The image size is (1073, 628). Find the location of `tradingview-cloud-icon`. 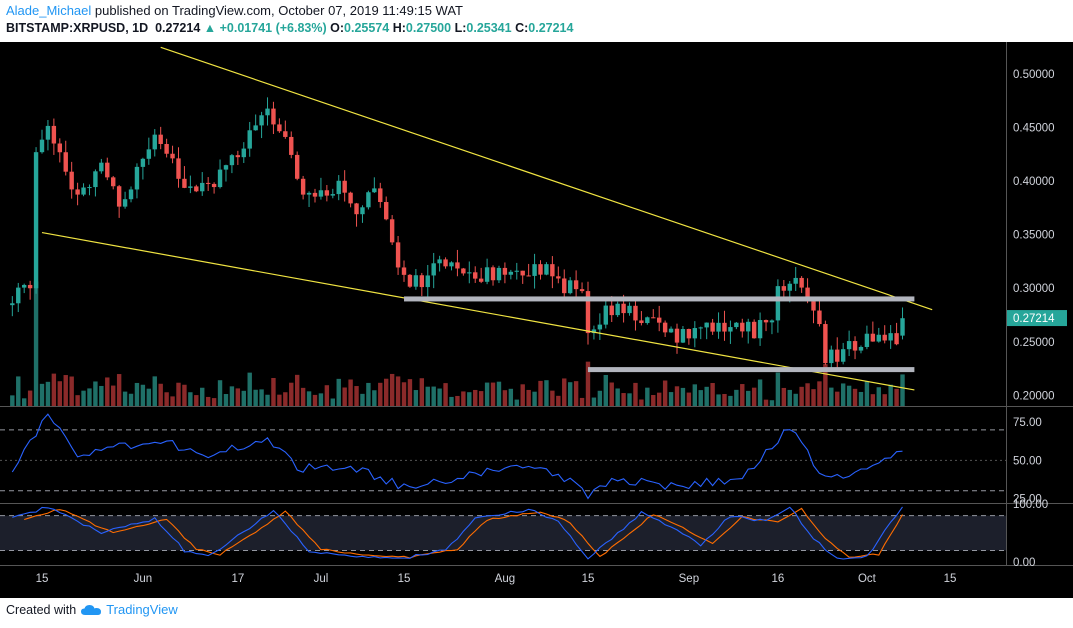

tradingview-cloud-icon is located at coordinates (91, 609).